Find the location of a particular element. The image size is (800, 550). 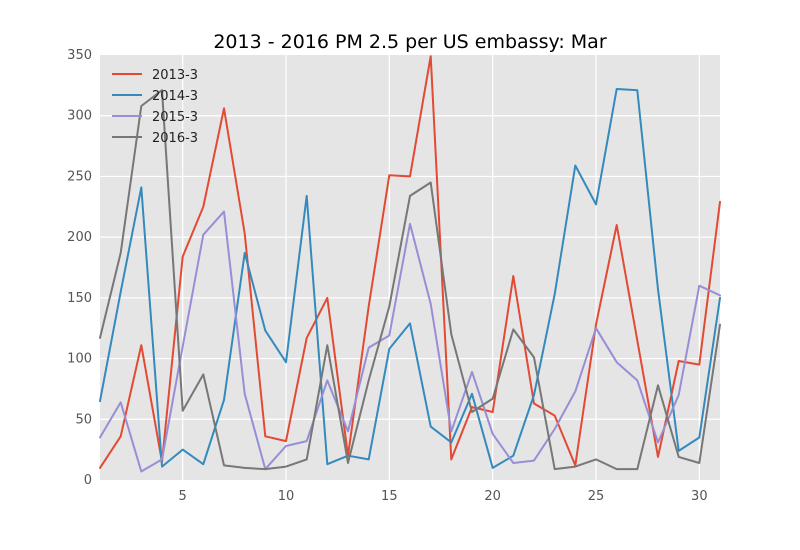

y-tick-label: 300 is located at coordinates (79, 116).